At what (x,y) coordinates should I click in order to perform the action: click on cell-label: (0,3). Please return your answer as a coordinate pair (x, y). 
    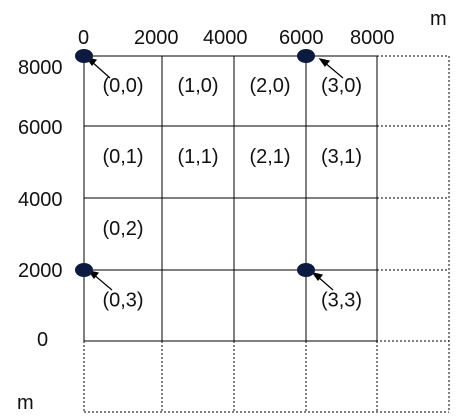
    Looking at the image, I should click on (122, 301).